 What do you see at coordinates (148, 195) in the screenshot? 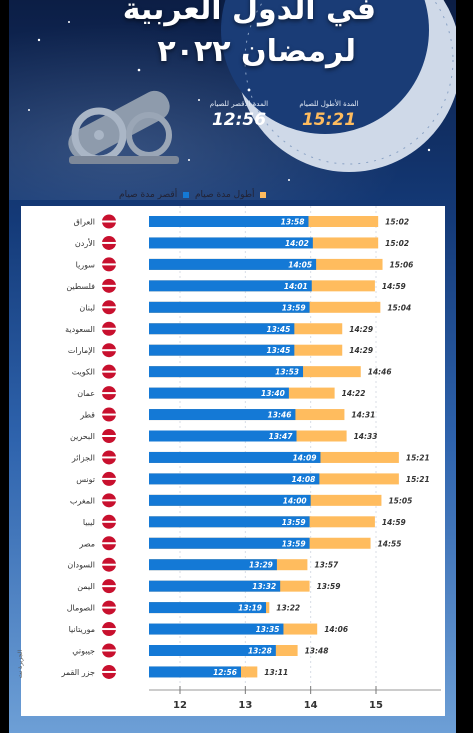
I see `legend-shortest-label: أقصر مدة صيام` at bounding box center [148, 195].